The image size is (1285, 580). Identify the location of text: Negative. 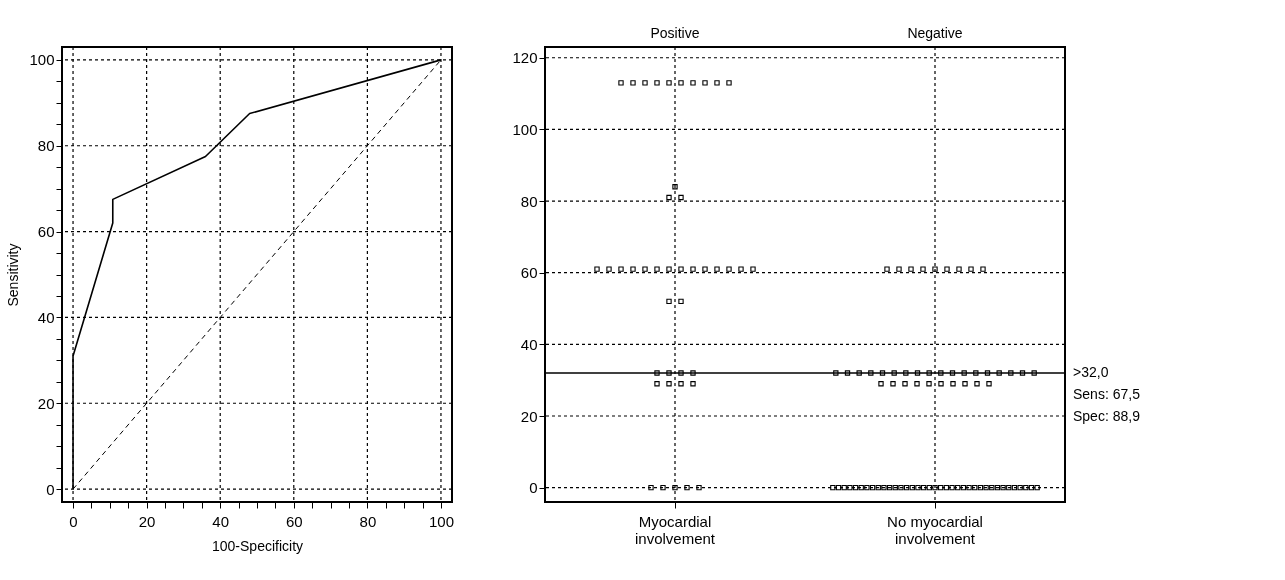
(935, 33).